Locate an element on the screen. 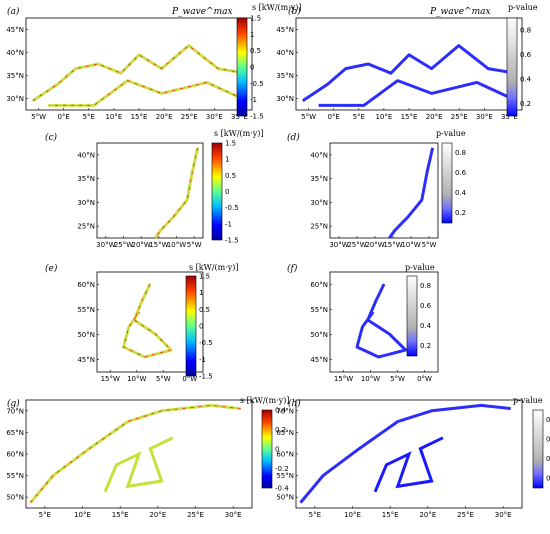  x-tick-label: 25°W is located at coordinates (123, 245).